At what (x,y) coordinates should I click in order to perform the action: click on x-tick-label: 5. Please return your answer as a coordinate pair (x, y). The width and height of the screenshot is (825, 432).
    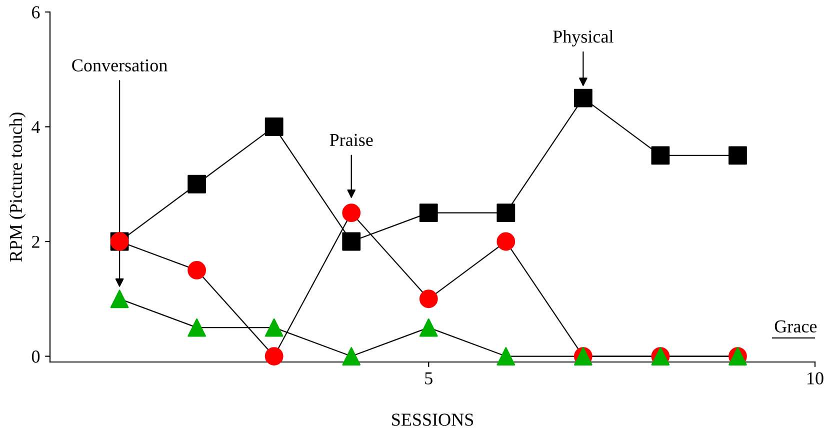
    Looking at the image, I should click on (428, 378).